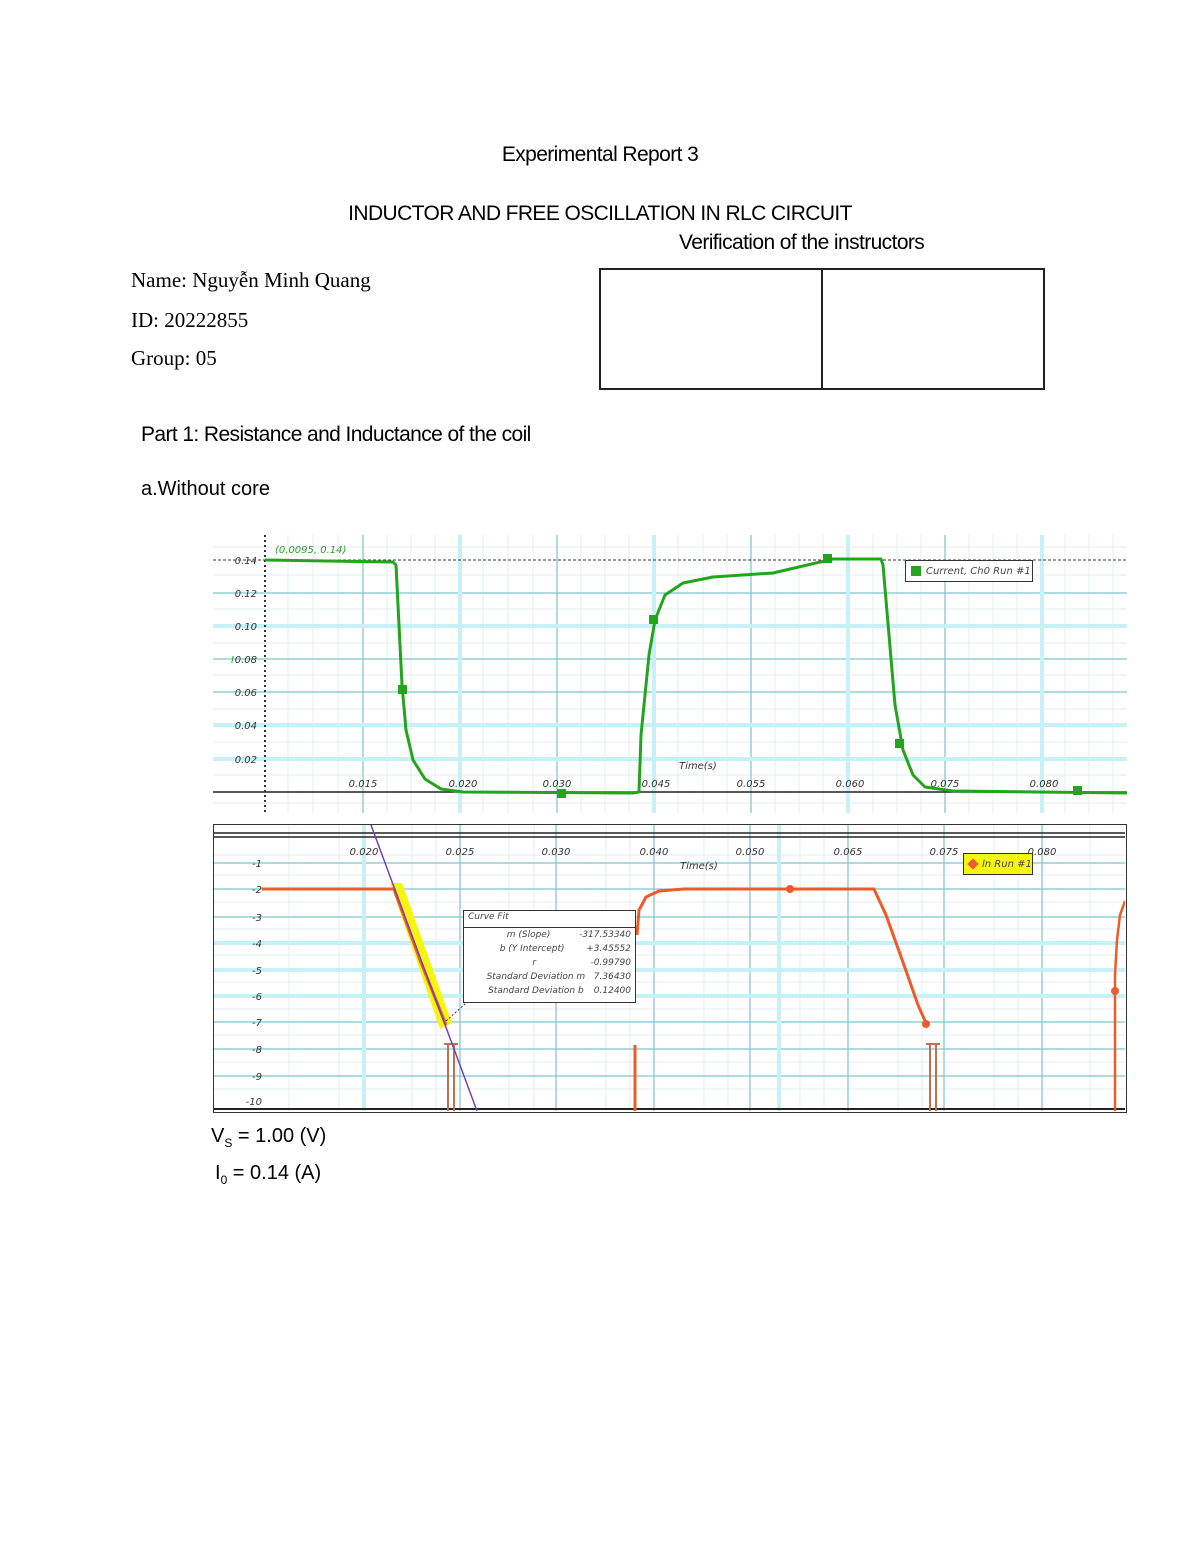  What do you see at coordinates (269, 1137) in the screenshot?
I see `source-voltage: VS = 1.00 (V)` at bounding box center [269, 1137].